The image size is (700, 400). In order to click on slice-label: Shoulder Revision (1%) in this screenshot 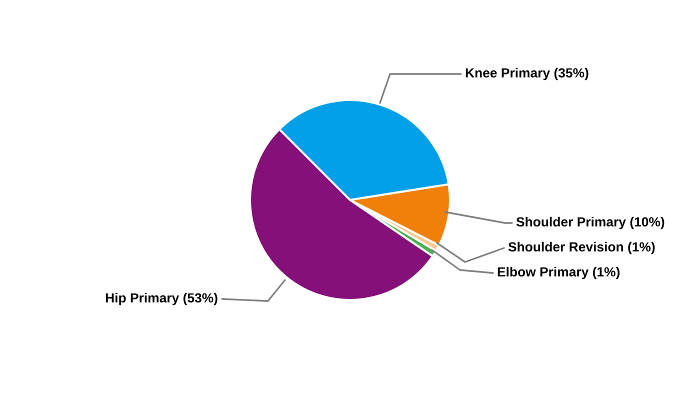, I will do `click(581, 248)`.